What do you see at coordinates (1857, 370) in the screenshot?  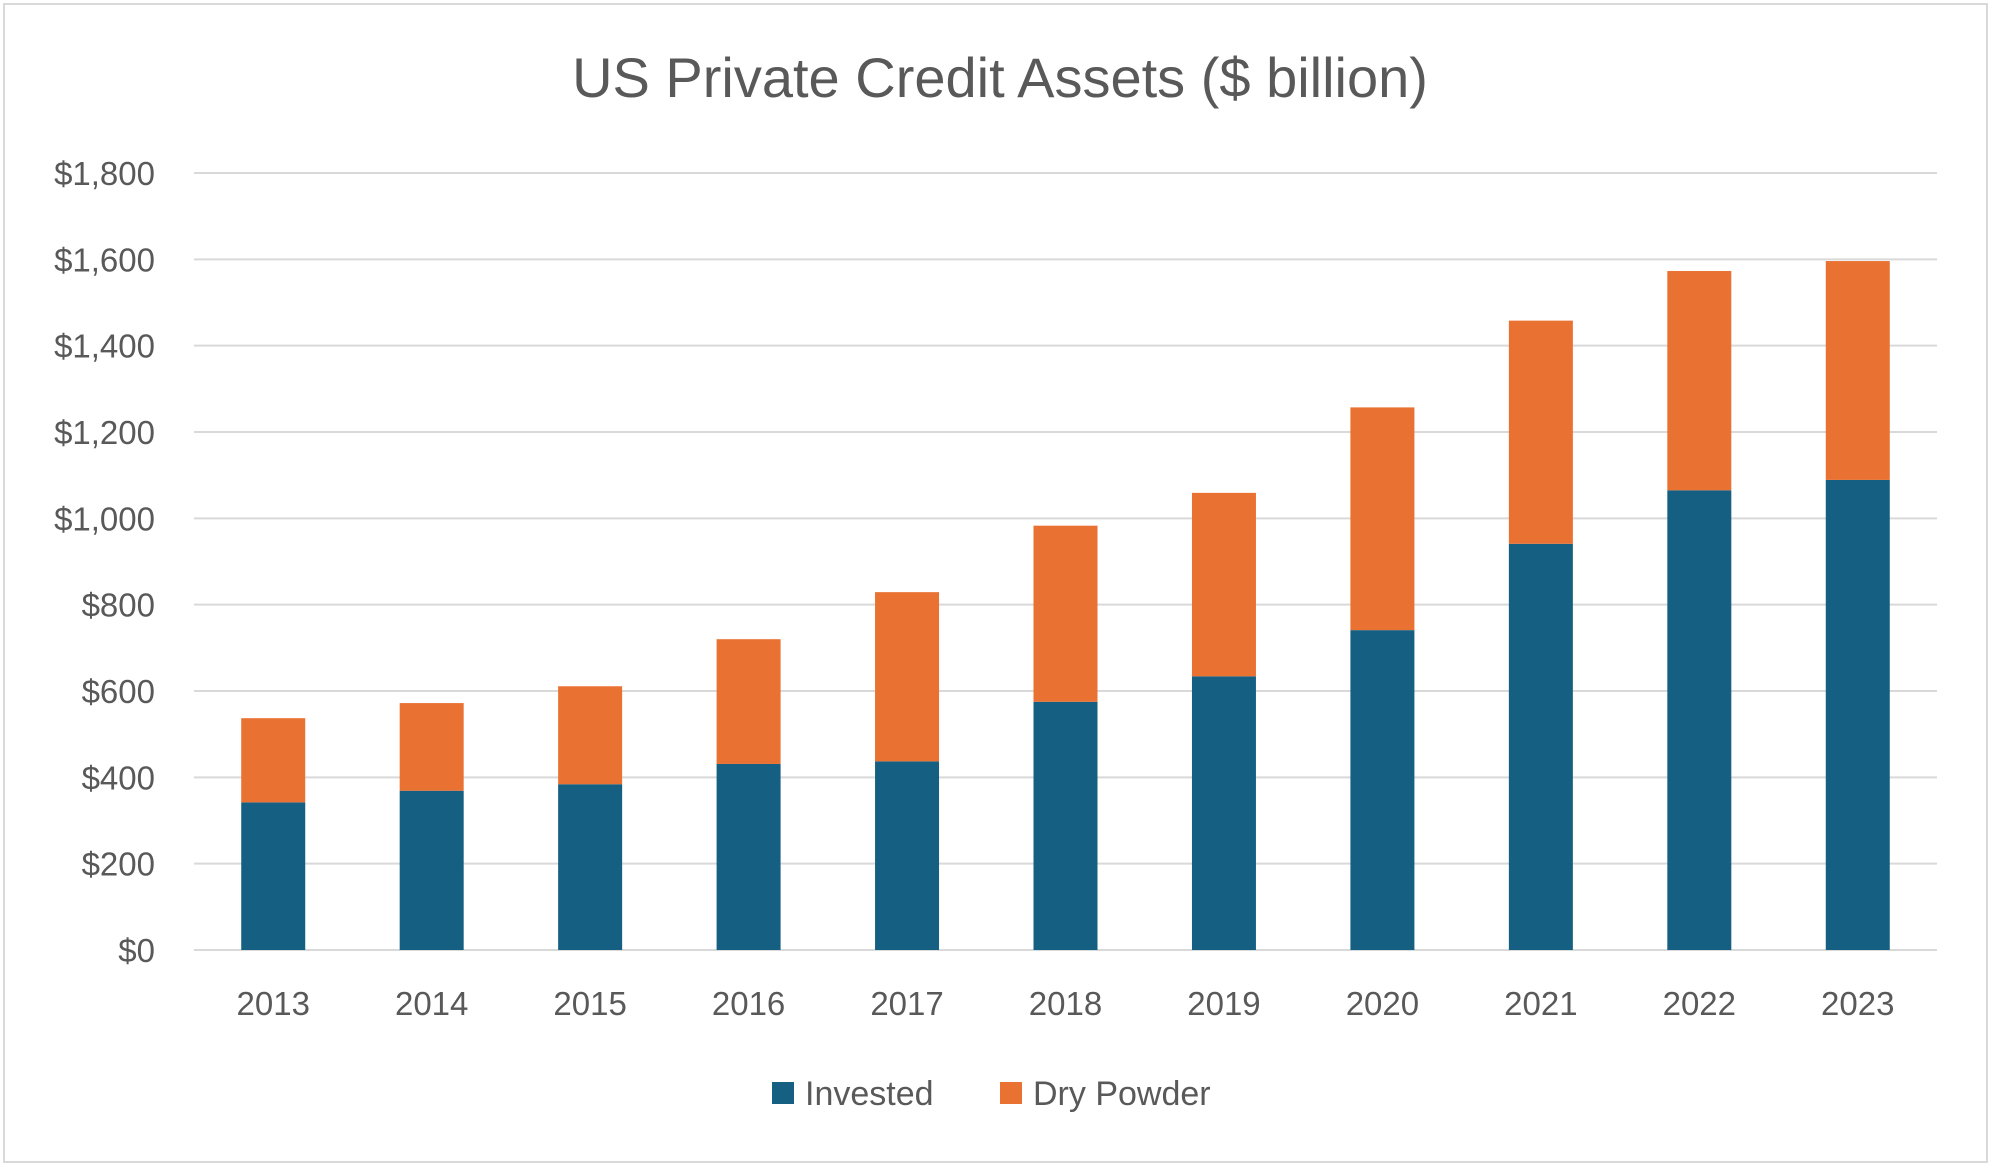 I see `bar-dry-powder-2023` at bounding box center [1857, 370].